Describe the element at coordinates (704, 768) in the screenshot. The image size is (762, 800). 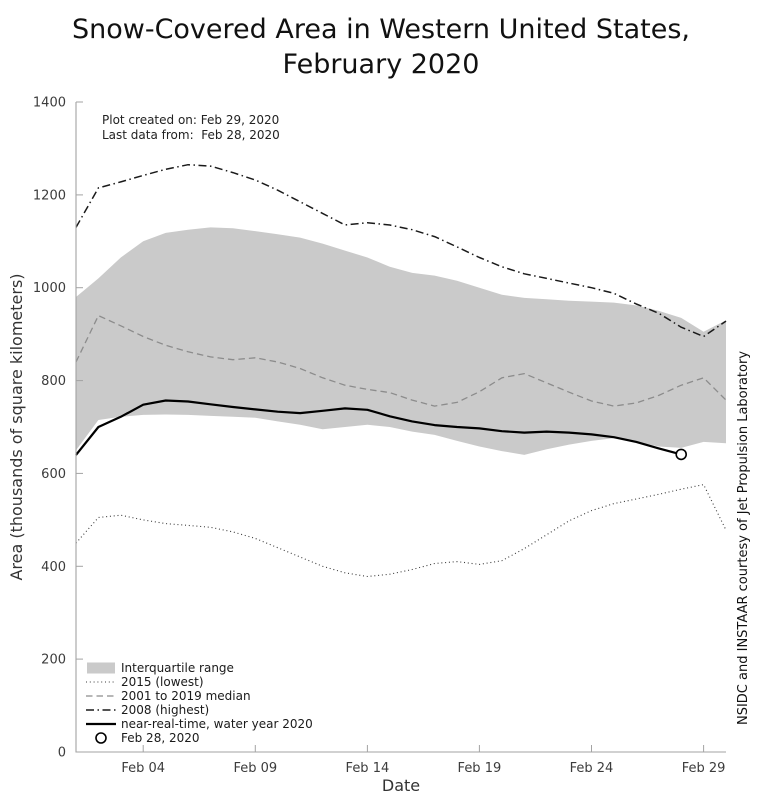
I see `x-tick-label: Feb 29` at that location.